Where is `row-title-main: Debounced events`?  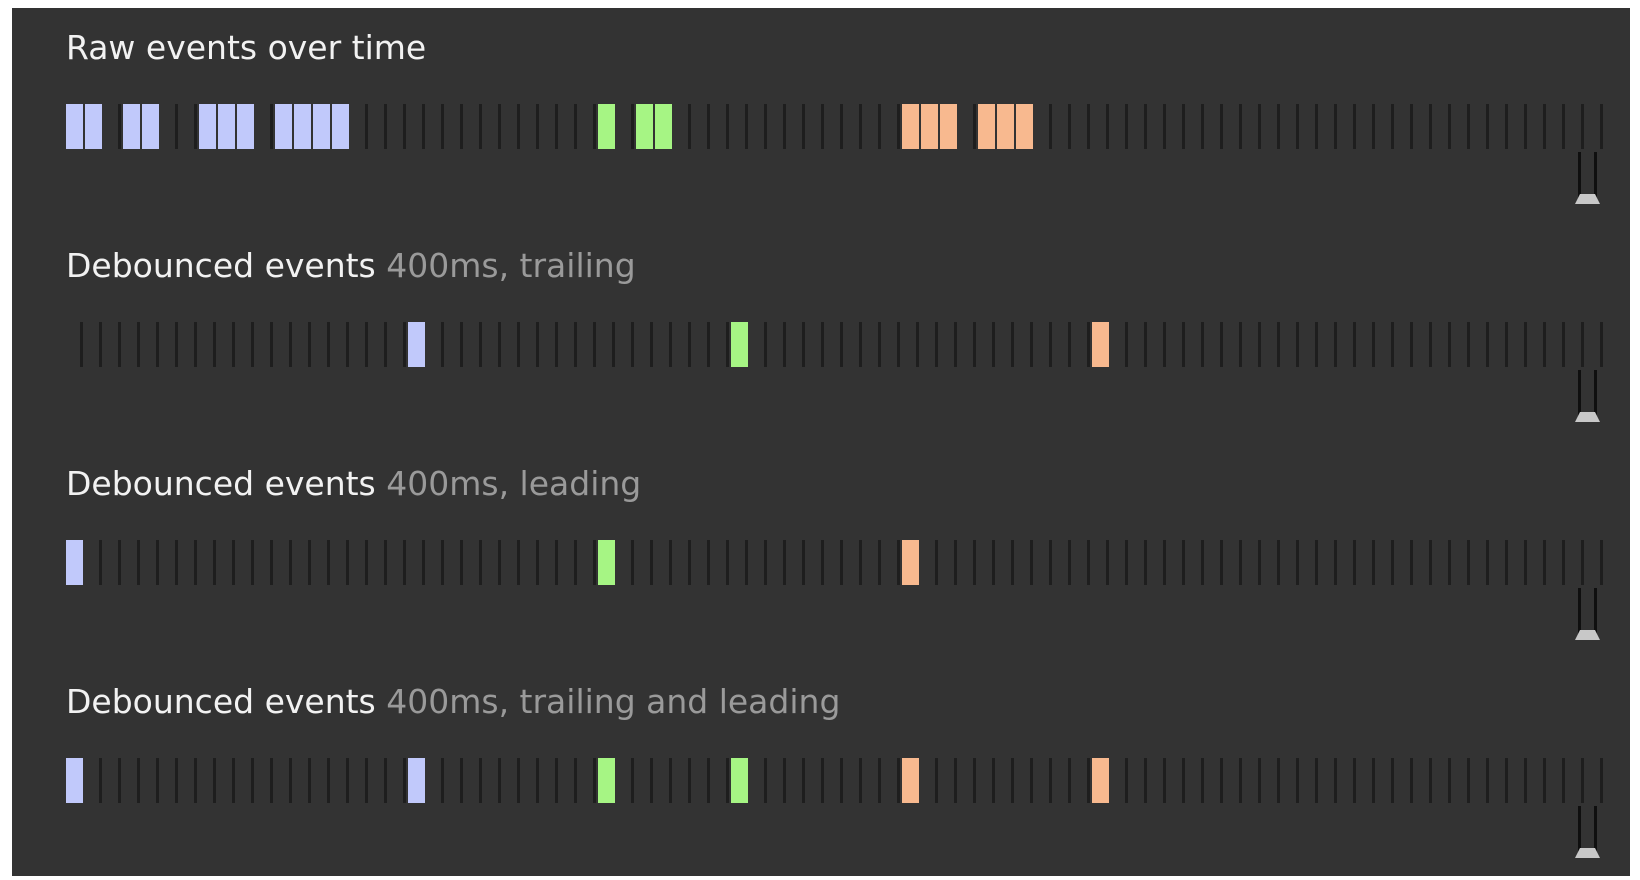
row-title-main: Debounced events is located at coordinates (221, 265).